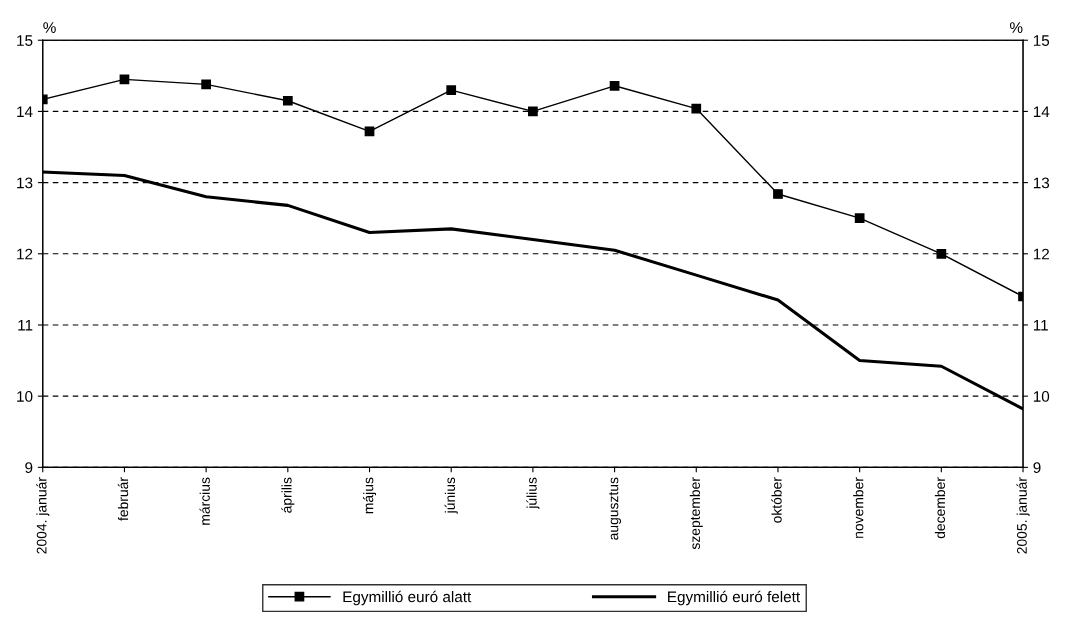 This screenshot has height=619, width=1069. What do you see at coordinates (25, 325) in the screenshot?
I see `y-tick-label: 11` at bounding box center [25, 325].